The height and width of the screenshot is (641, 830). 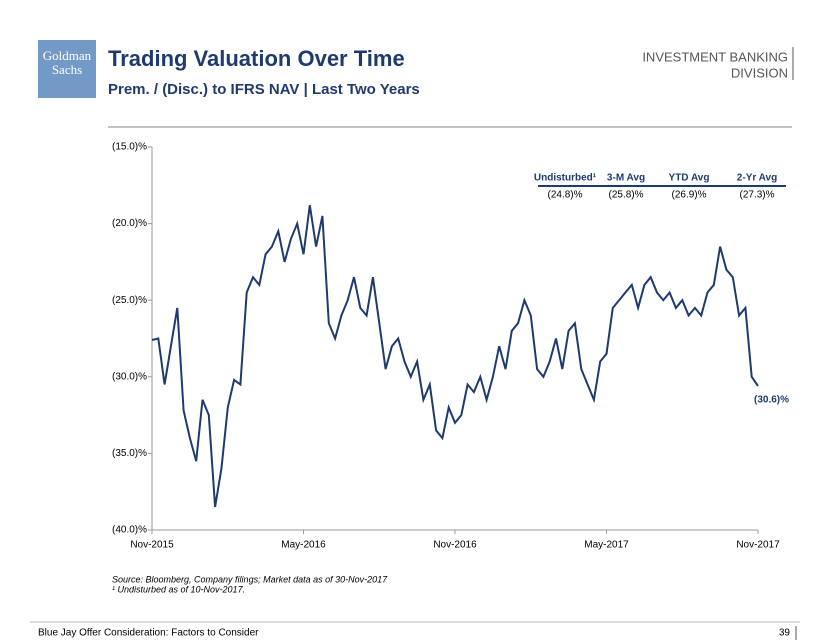 What do you see at coordinates (152, 545) in the screenshot?
I see `x-tick-label: Nov-2015` at bounding box center [152, 545].